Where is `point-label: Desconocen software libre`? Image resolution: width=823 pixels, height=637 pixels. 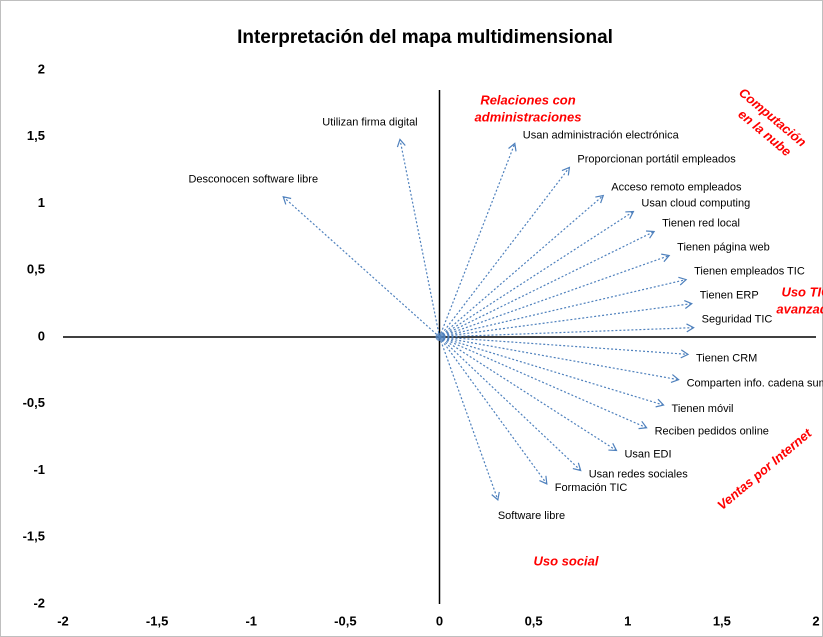 point-label: Desconocen software libre is located at coordinates (253, 180).